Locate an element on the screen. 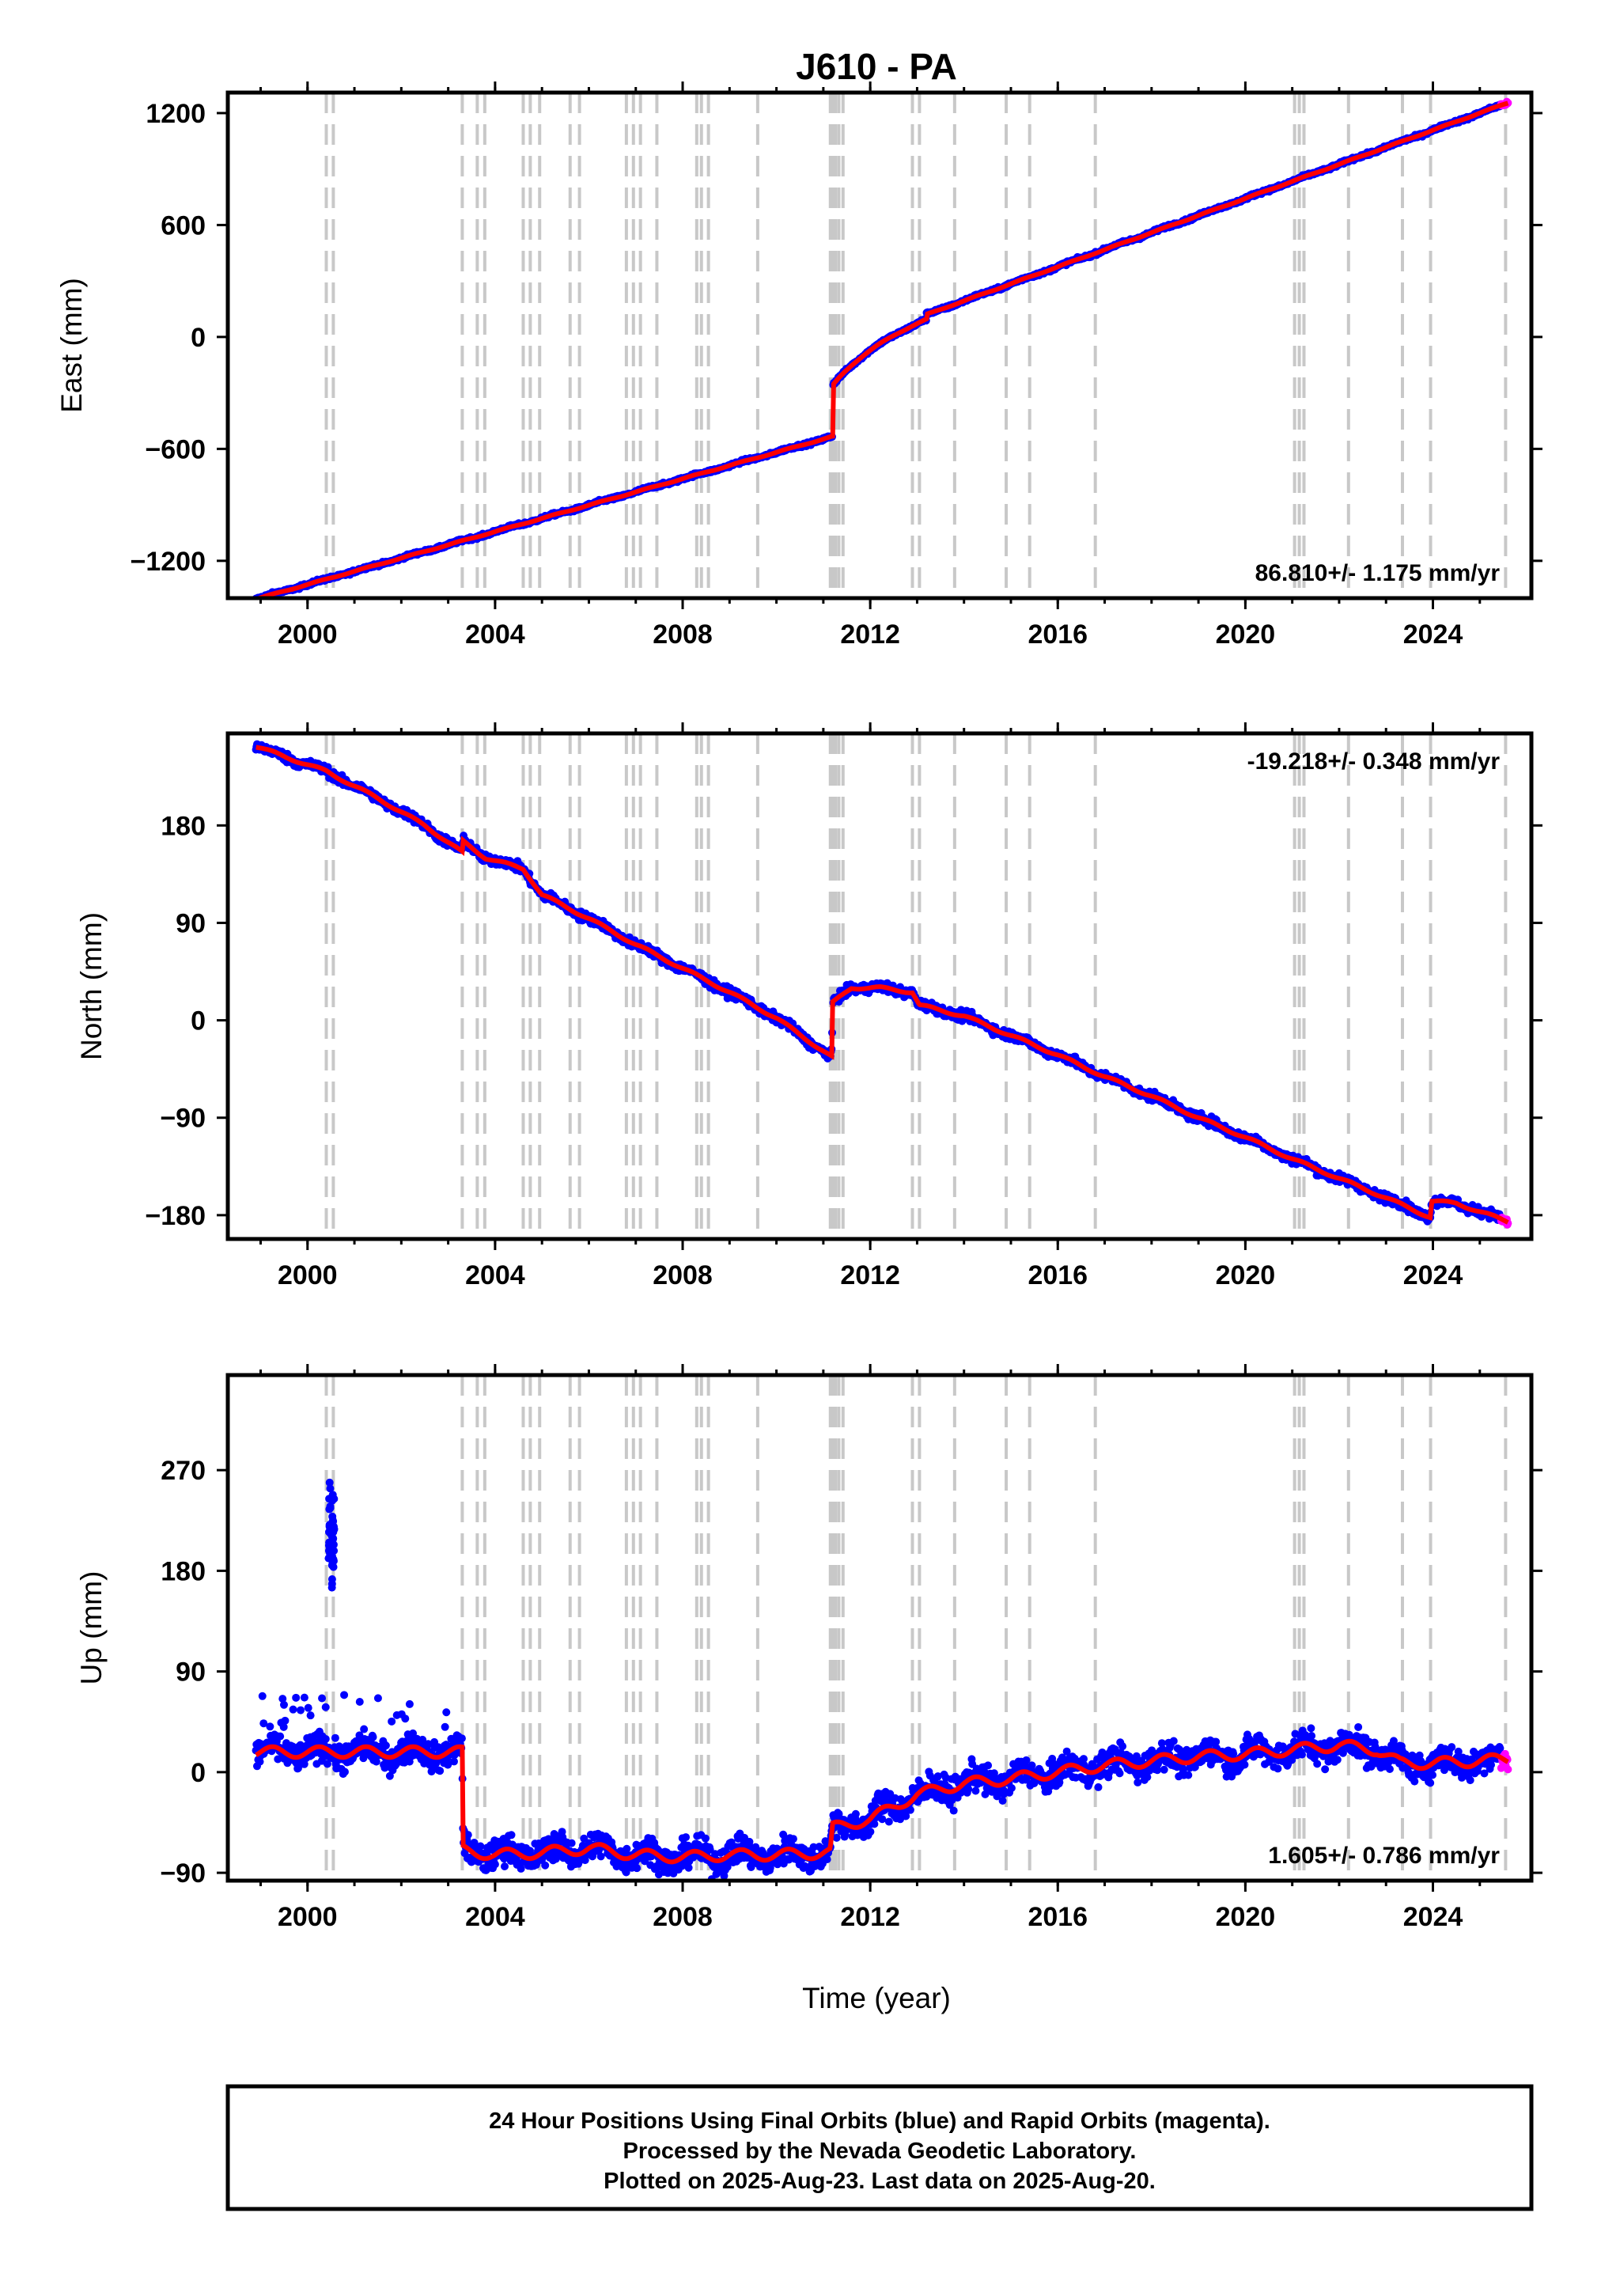 The width and height of the screenshot is (1601, 2296). y-tick-label: −180 is located at coordinates (175, 1216).